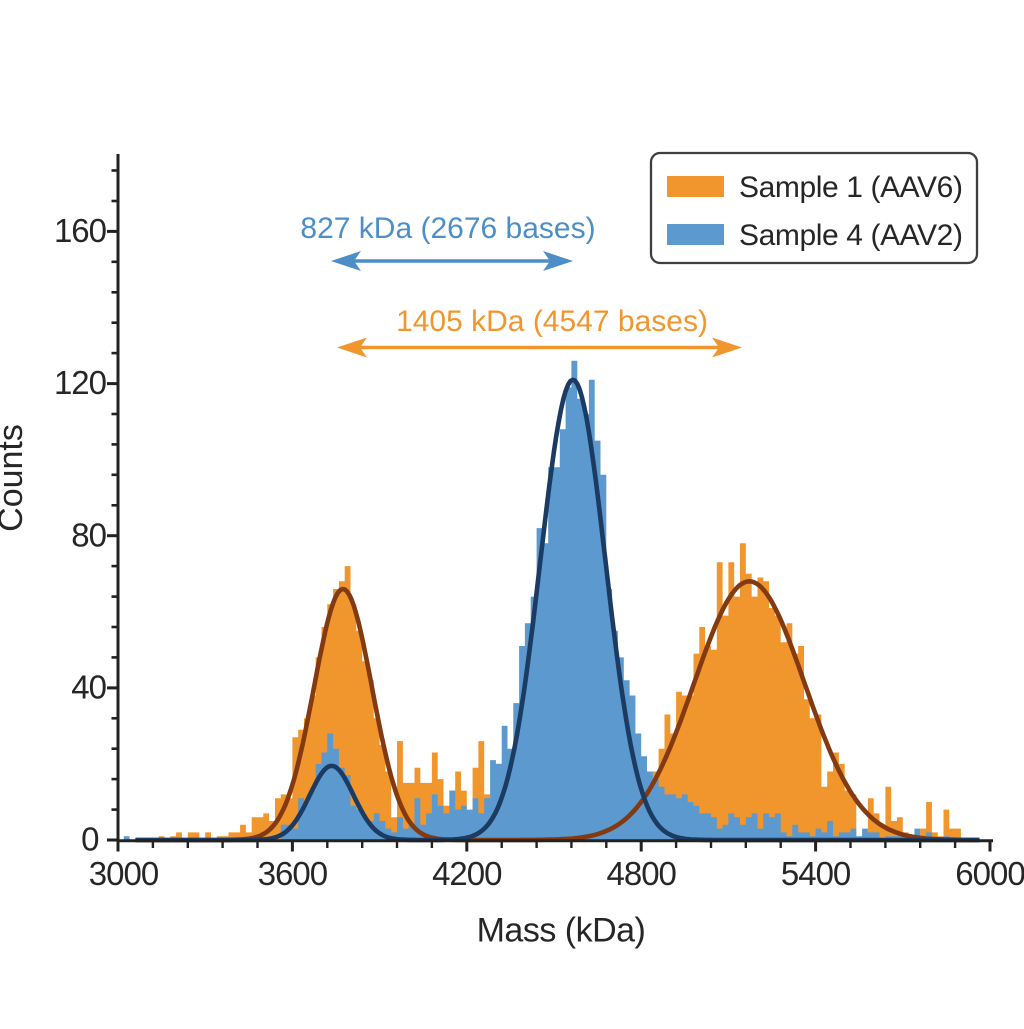 The image size is (1024, 1029). Describe the element at coordinates (88, 687) in the screenshot. I see `svg-text: 40` at that location.